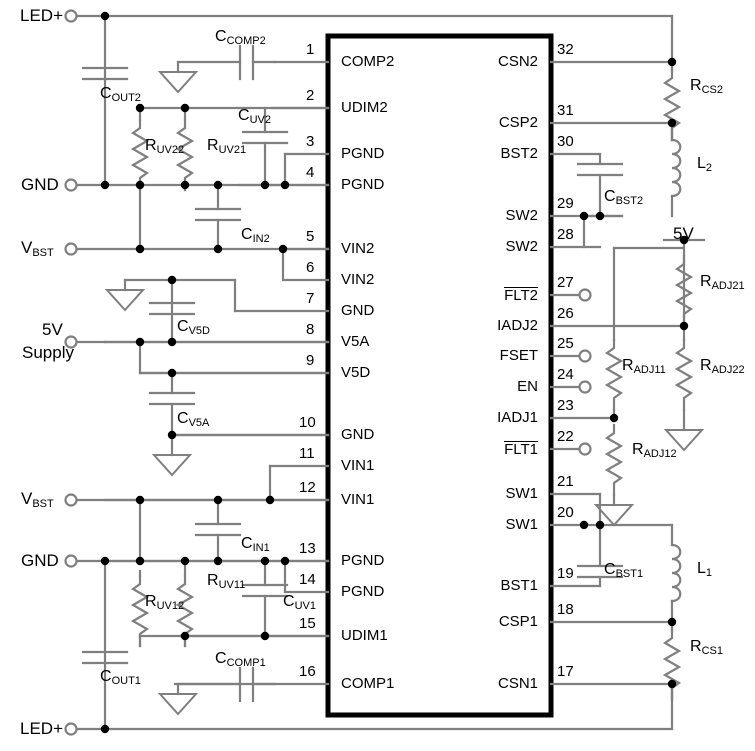 This screenshot has width=755, height=751. Describe the element at coordinates (164, 602) in the screenshot. I see `label-r-uv12: RUV12` at that location.